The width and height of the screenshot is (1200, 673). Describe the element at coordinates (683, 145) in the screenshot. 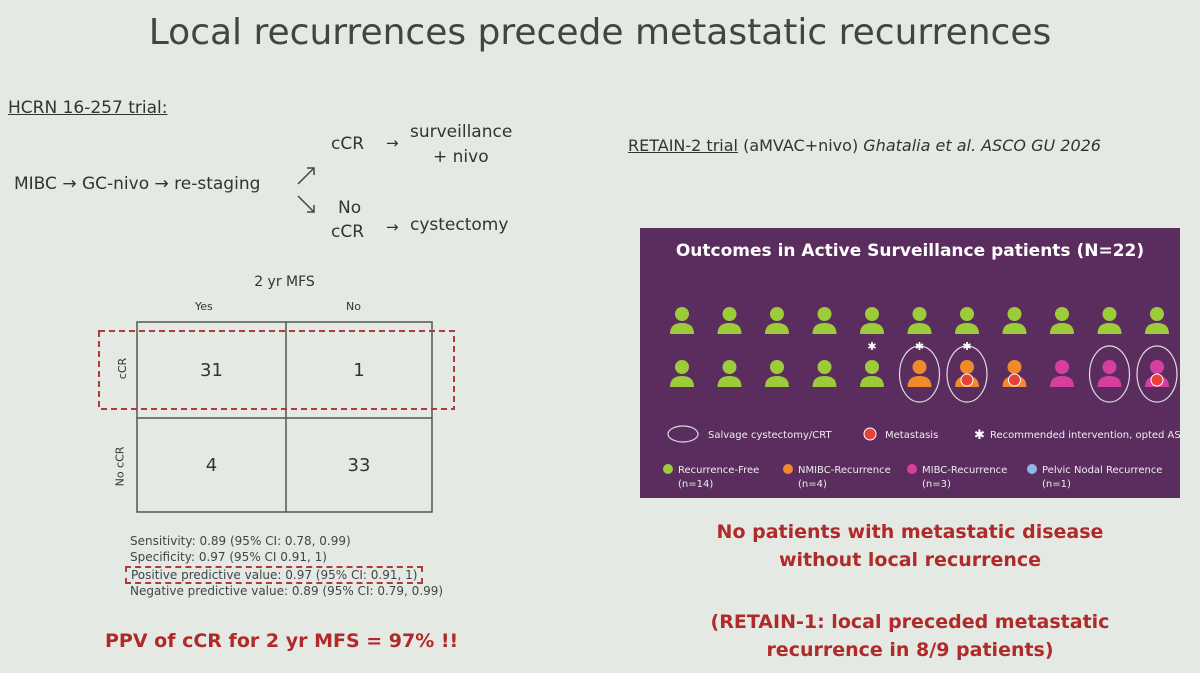

I see `trial-name: RETAIN-2 trial` at that location.